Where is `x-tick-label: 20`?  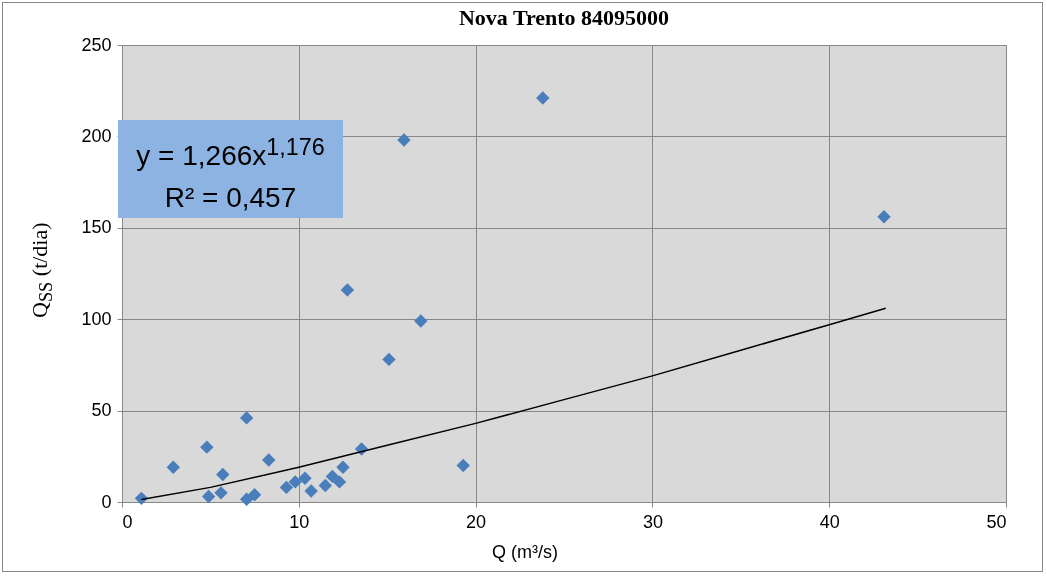
x-tick-label: 20 is located at coordinates (476, 521).